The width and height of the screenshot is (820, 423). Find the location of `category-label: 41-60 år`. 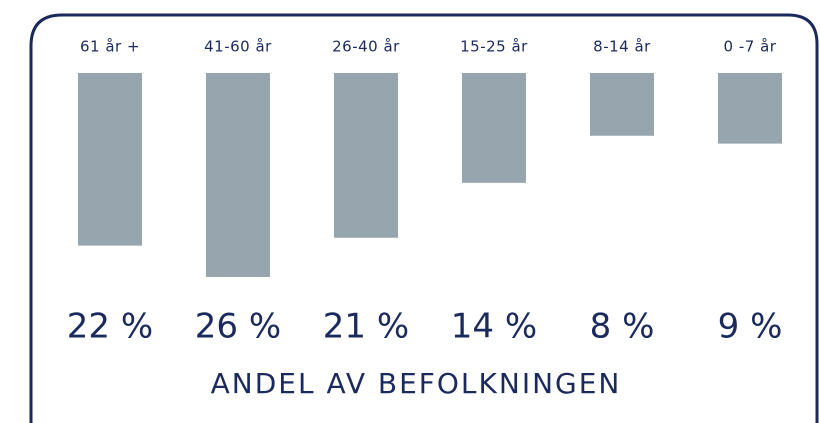

category-label: 41-60 år is located at coordinates (238, 47).